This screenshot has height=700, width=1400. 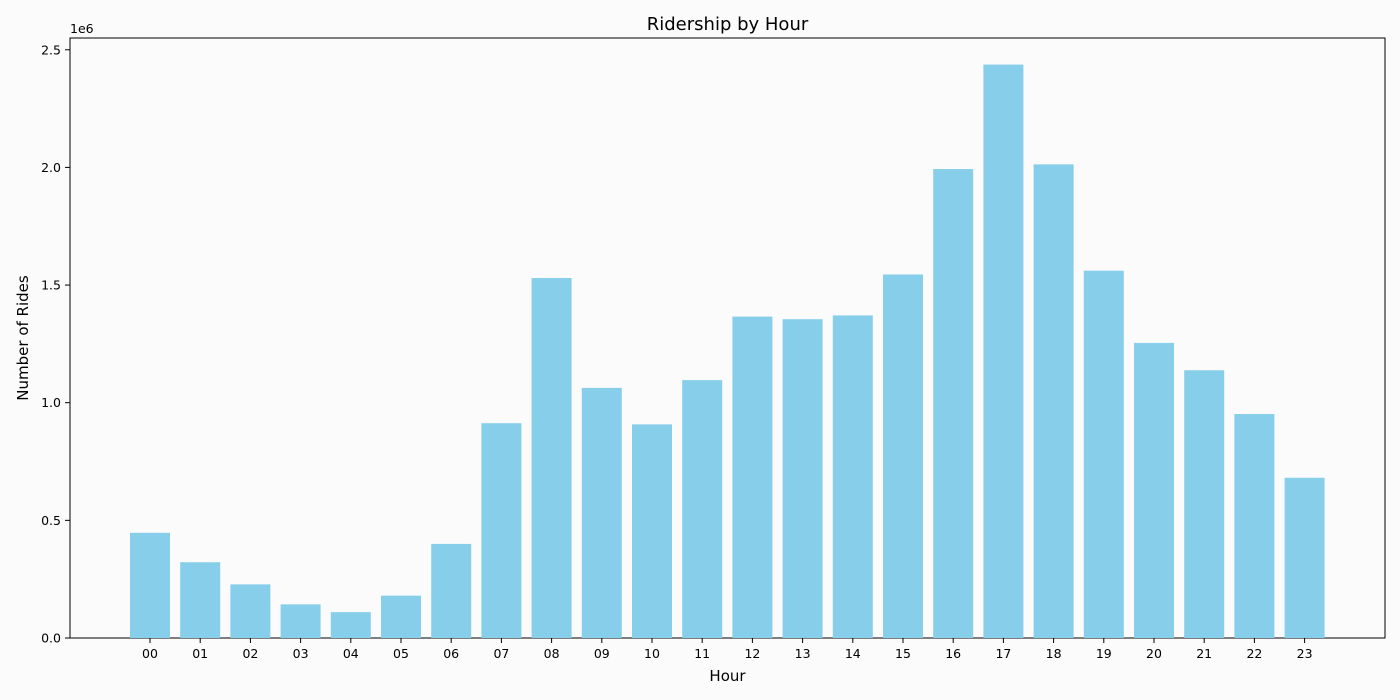 I want to click on x-tick-label: 00, so click(x=150, y=653).